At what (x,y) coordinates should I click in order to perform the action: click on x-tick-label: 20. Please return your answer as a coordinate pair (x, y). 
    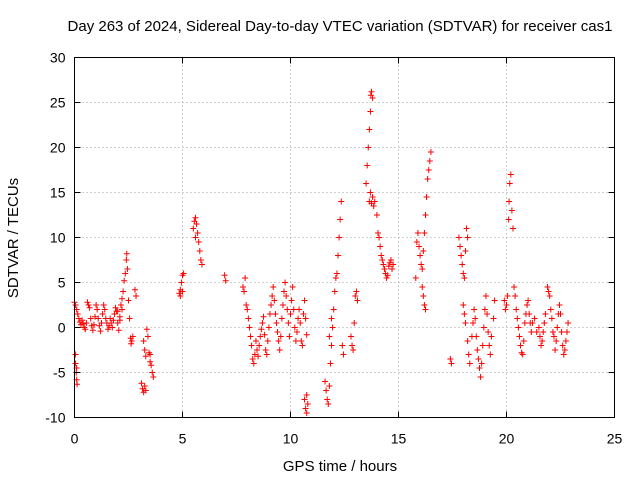
    Looking at the image, I should click on (507, 439).